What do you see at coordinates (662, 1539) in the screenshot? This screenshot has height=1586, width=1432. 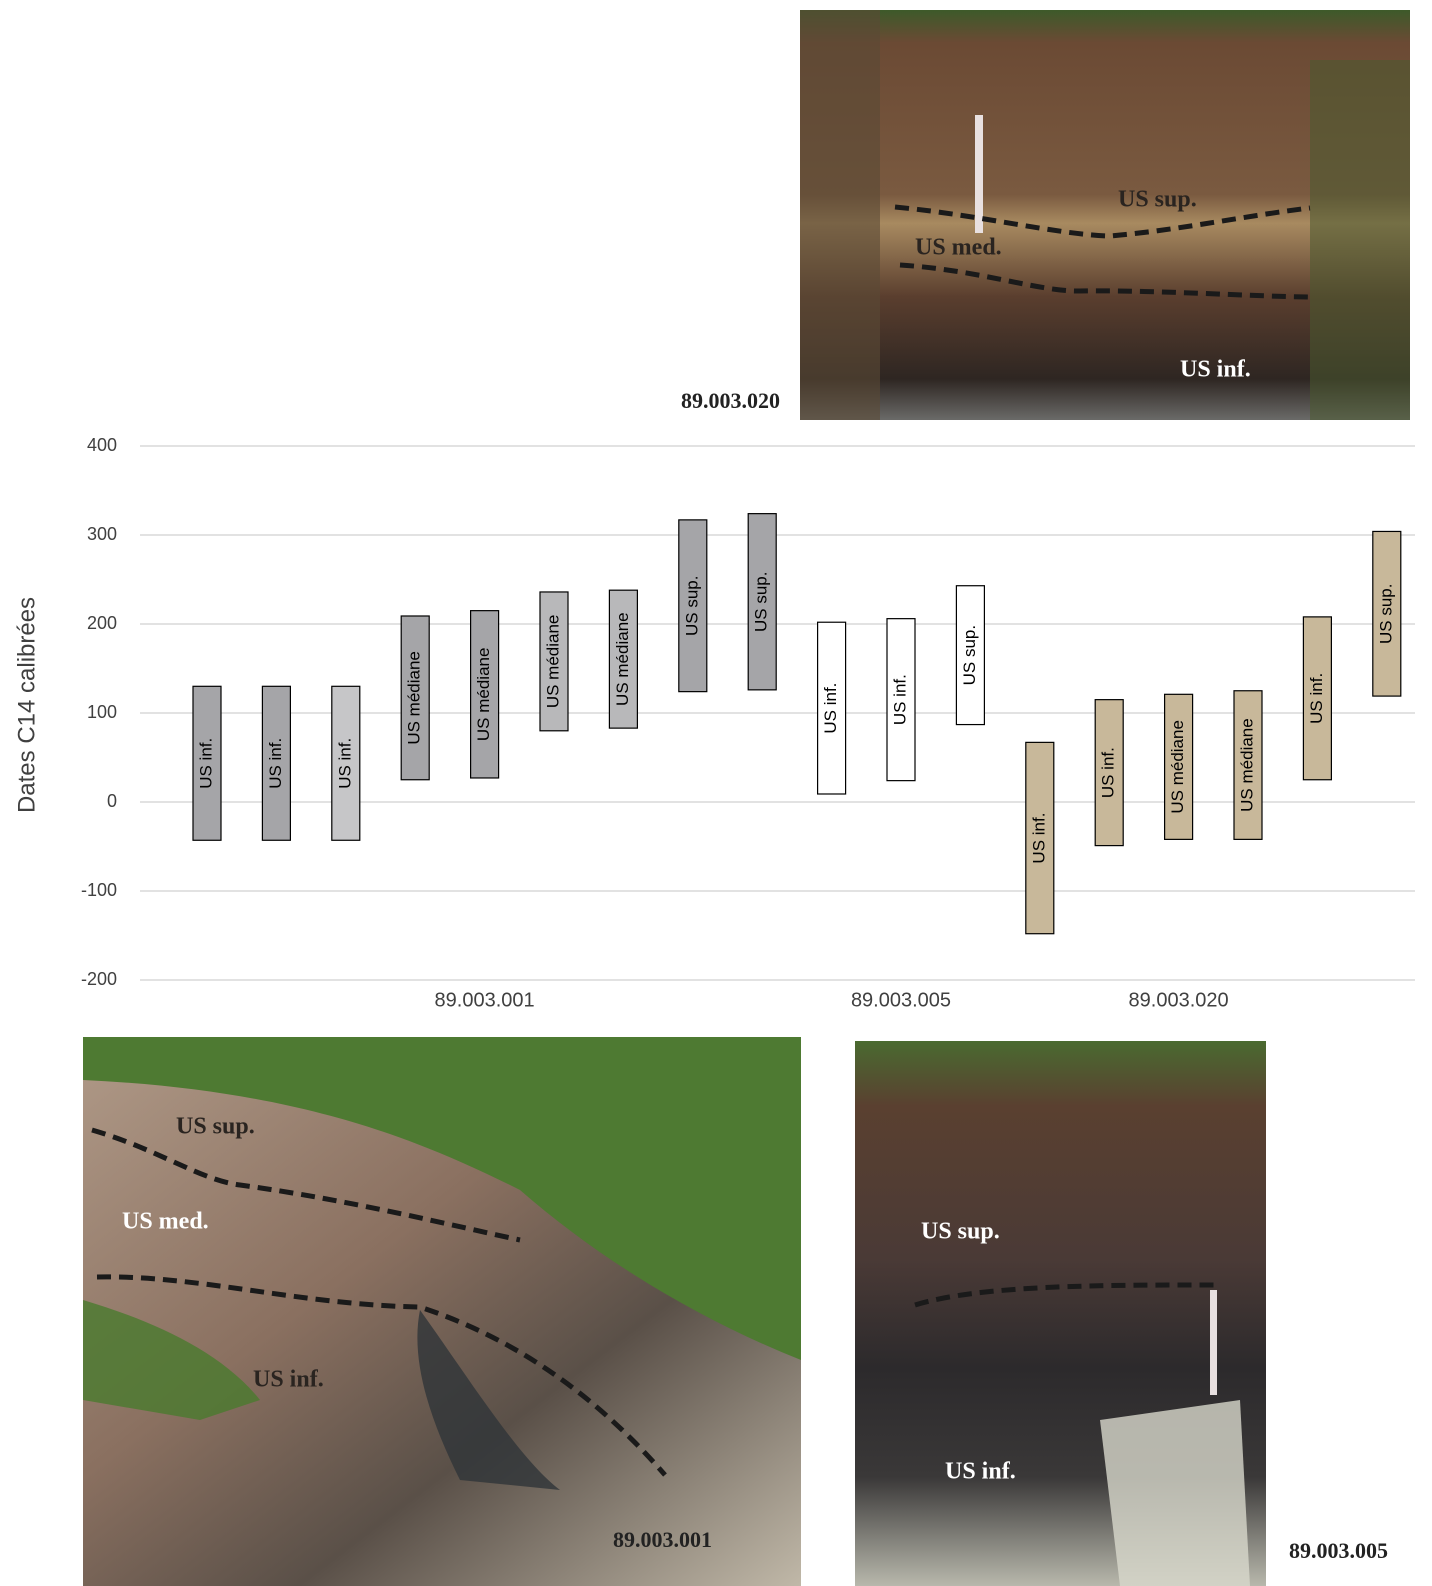 I see `photo-caption: 89.003.001` at bounding box center [662, 1539].